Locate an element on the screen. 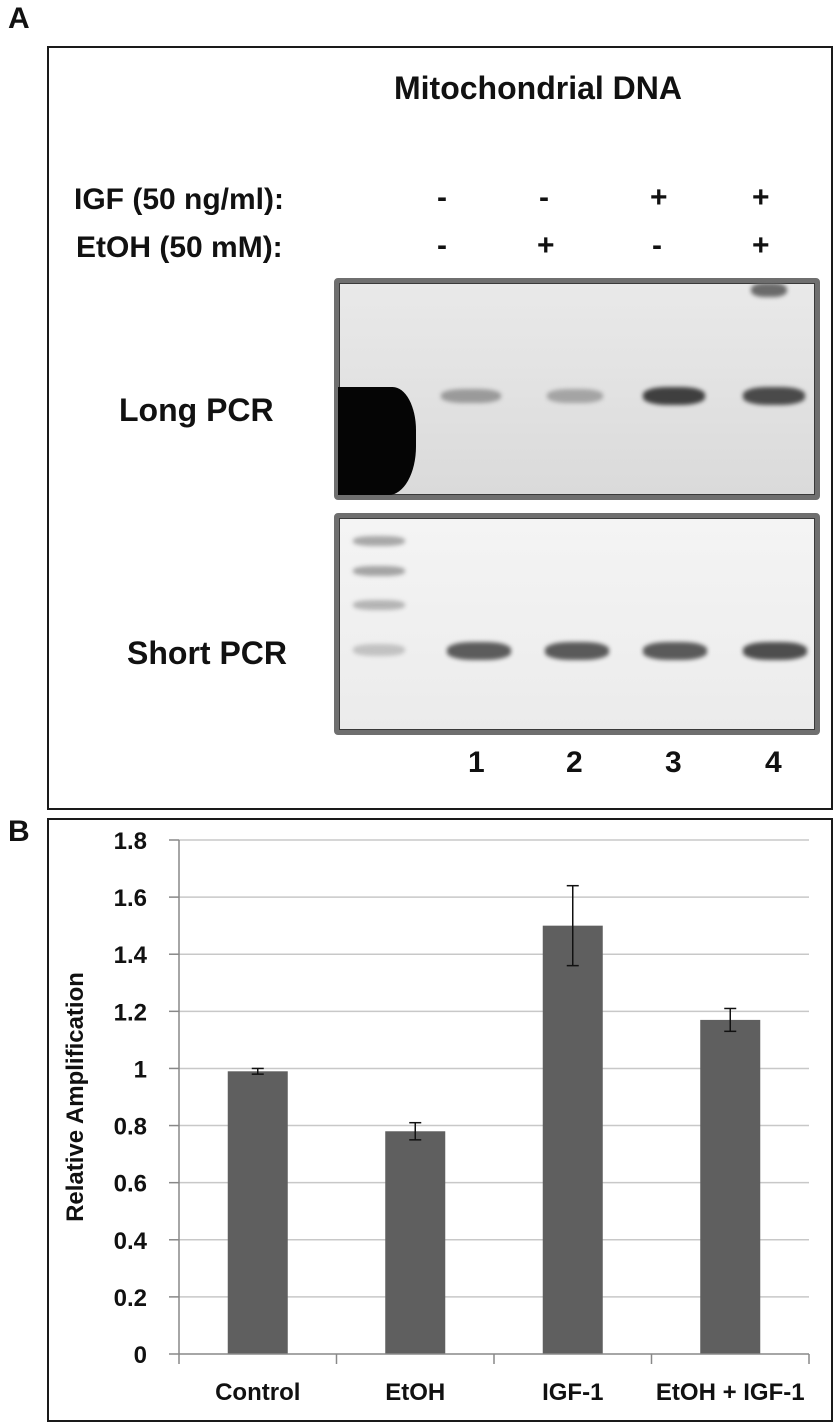 This screenshot has width=839, height=1427. y-tick-label: 0.6 is located at coordinates (130, 1184).